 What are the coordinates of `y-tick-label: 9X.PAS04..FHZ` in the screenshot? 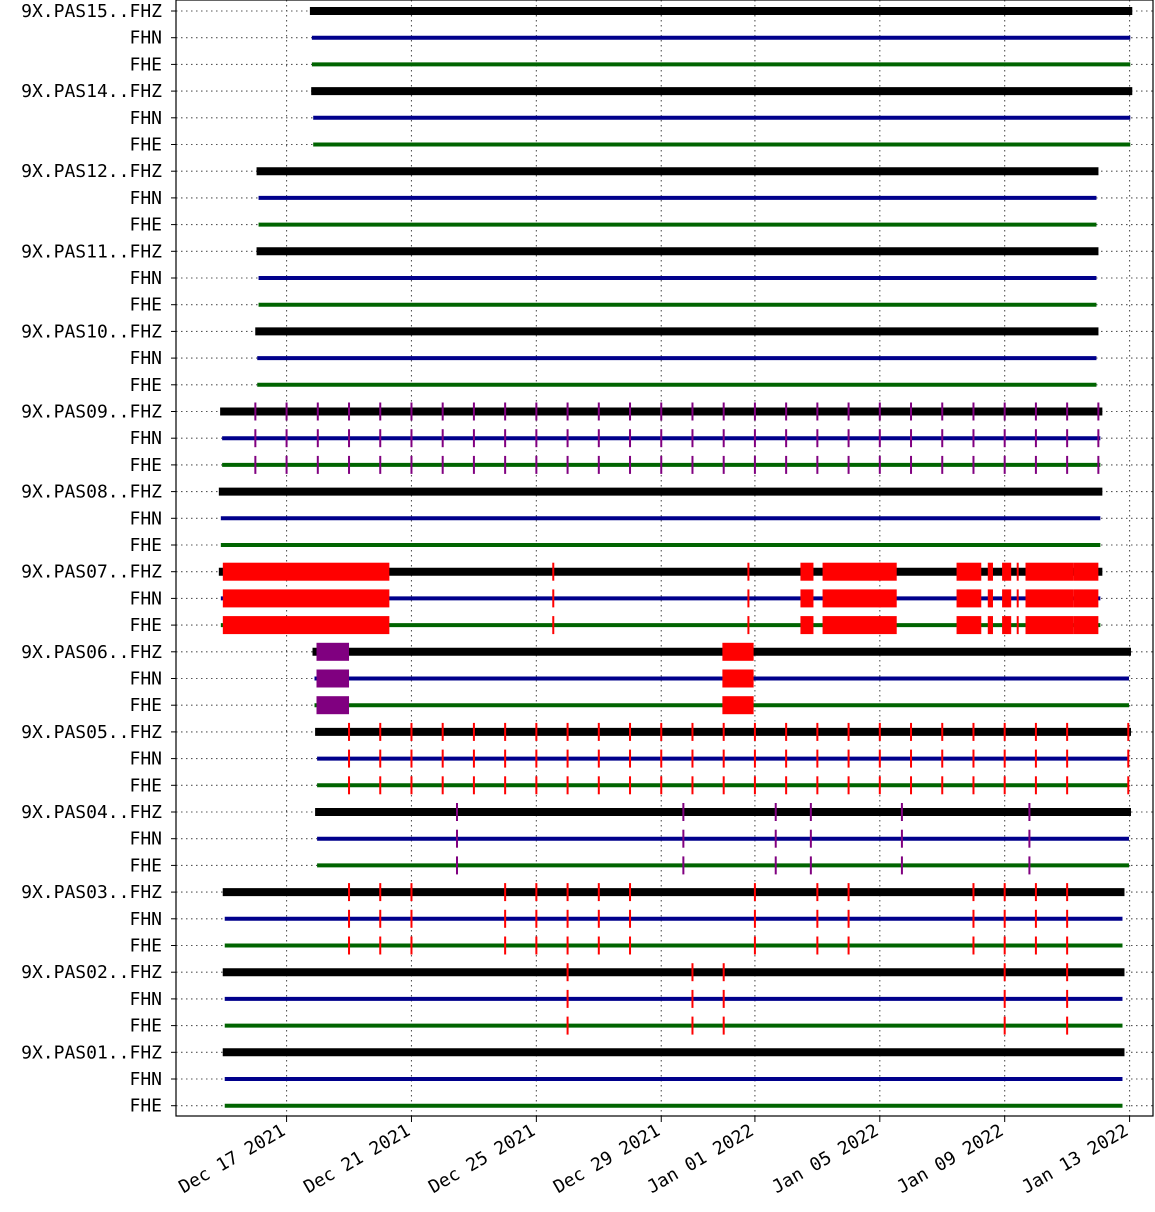 It's located at (91, 812).